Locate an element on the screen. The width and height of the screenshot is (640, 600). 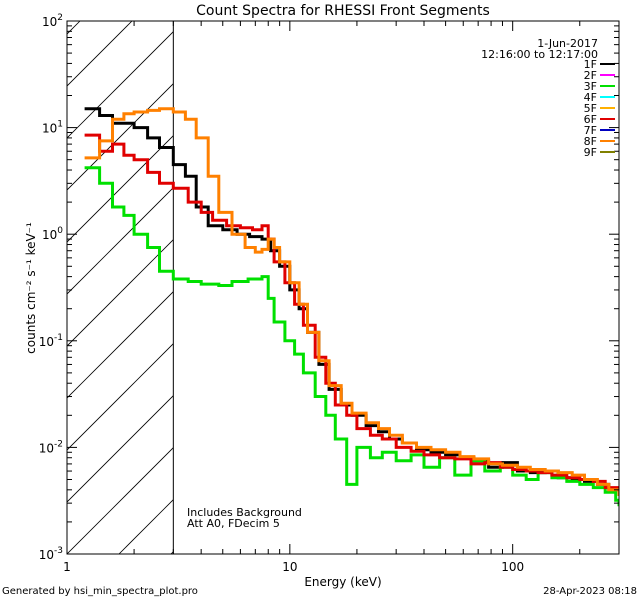
legend-label-5F: 5F is located at coordinates (590, 108).